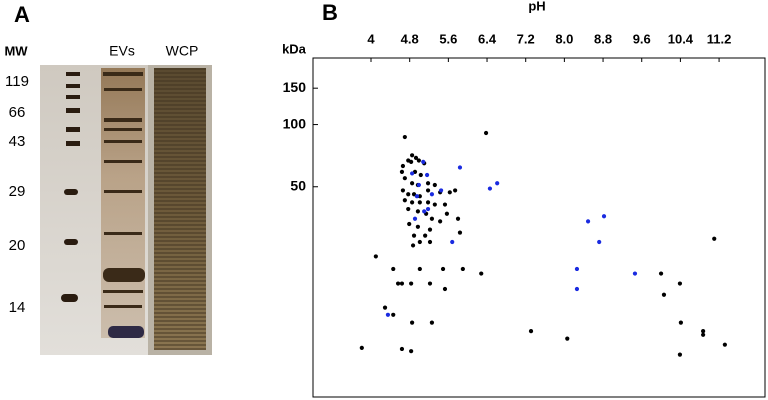 This screenshot has height=400, width=768. I want to click on mw-label: 29, so click(17, 191).